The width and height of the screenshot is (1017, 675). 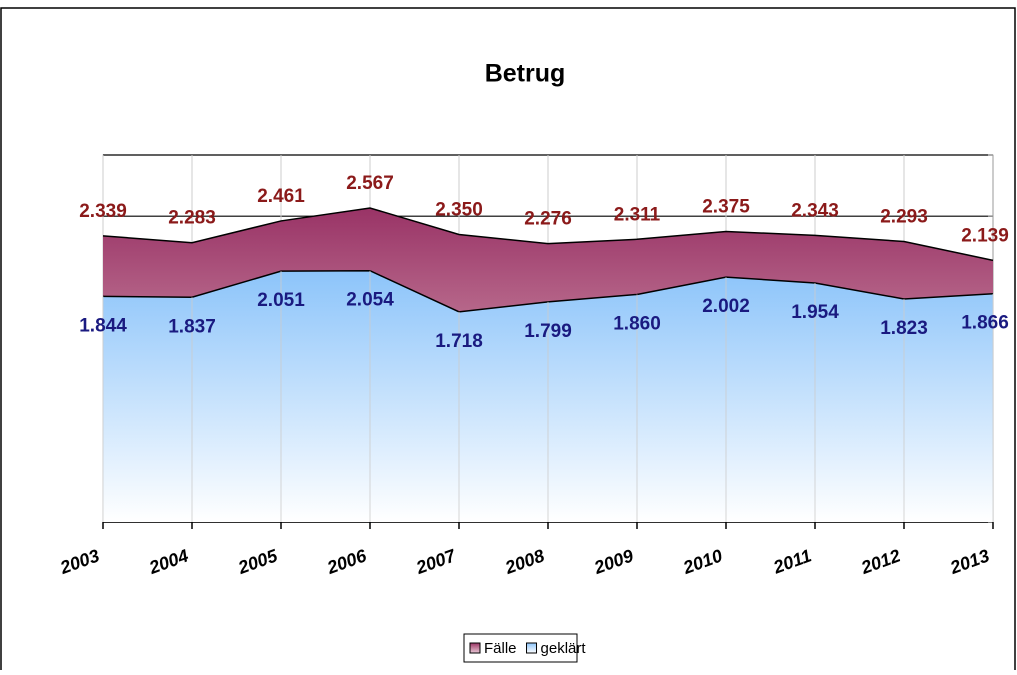 What do you see at coordinates (815, 312) in the screenshot?
I see `data-label: 1.954` at bounding box center [815, 312].